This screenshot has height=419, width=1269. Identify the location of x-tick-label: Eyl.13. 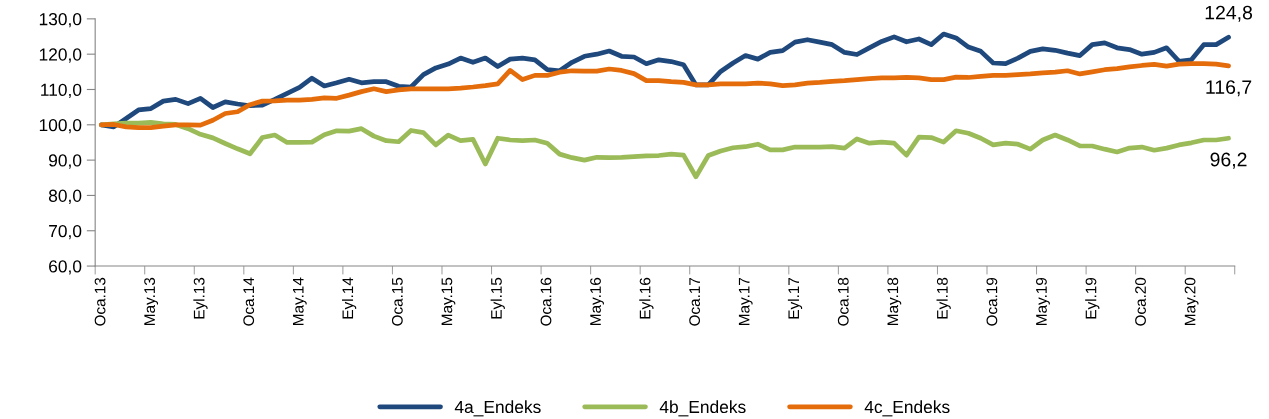
(200, 298).